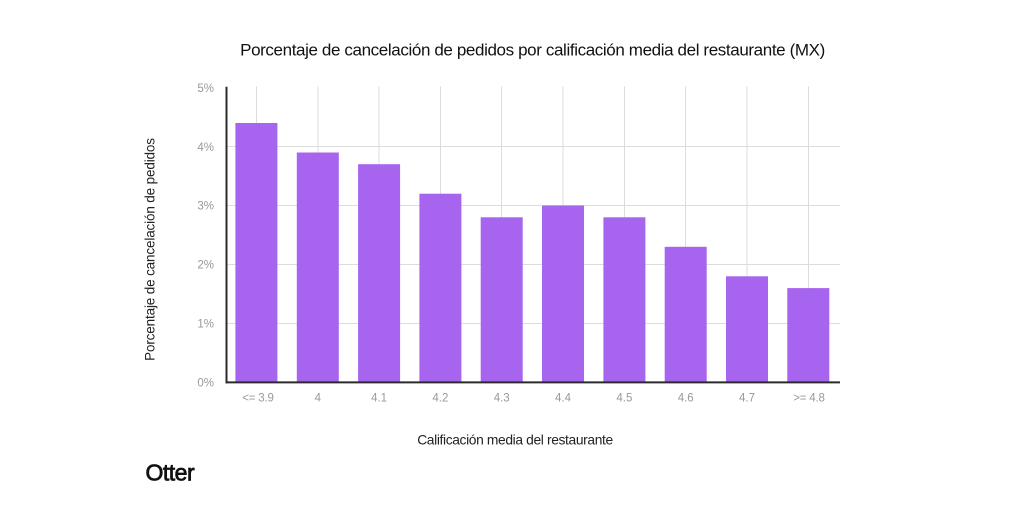 This screenshot has height=517, width=1024. What do you see at coordinates (747, 399) in the screenshot?
I see `svg-text: 4.7` at bounding box center [747, 399].